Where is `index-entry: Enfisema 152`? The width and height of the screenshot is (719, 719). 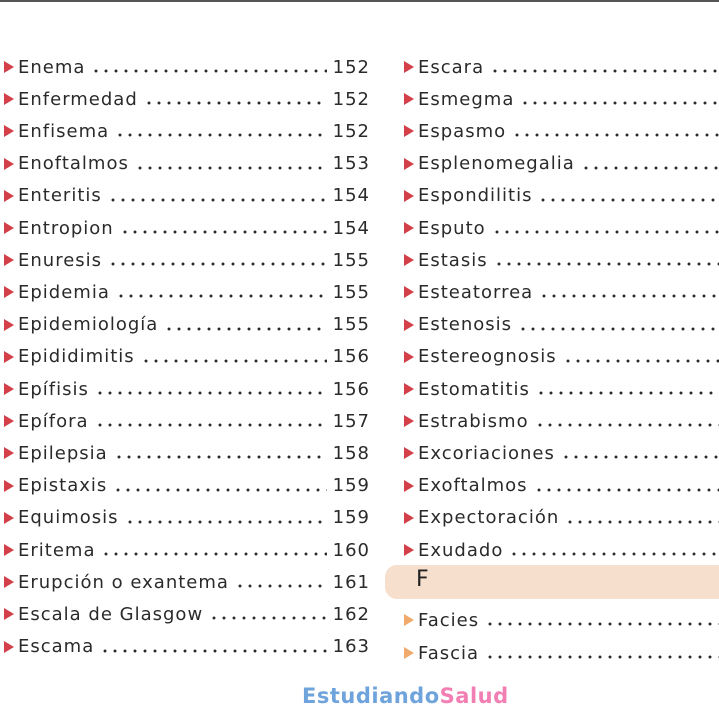 index-entry: Enfisema 152 is located at coordinates (187, 131).